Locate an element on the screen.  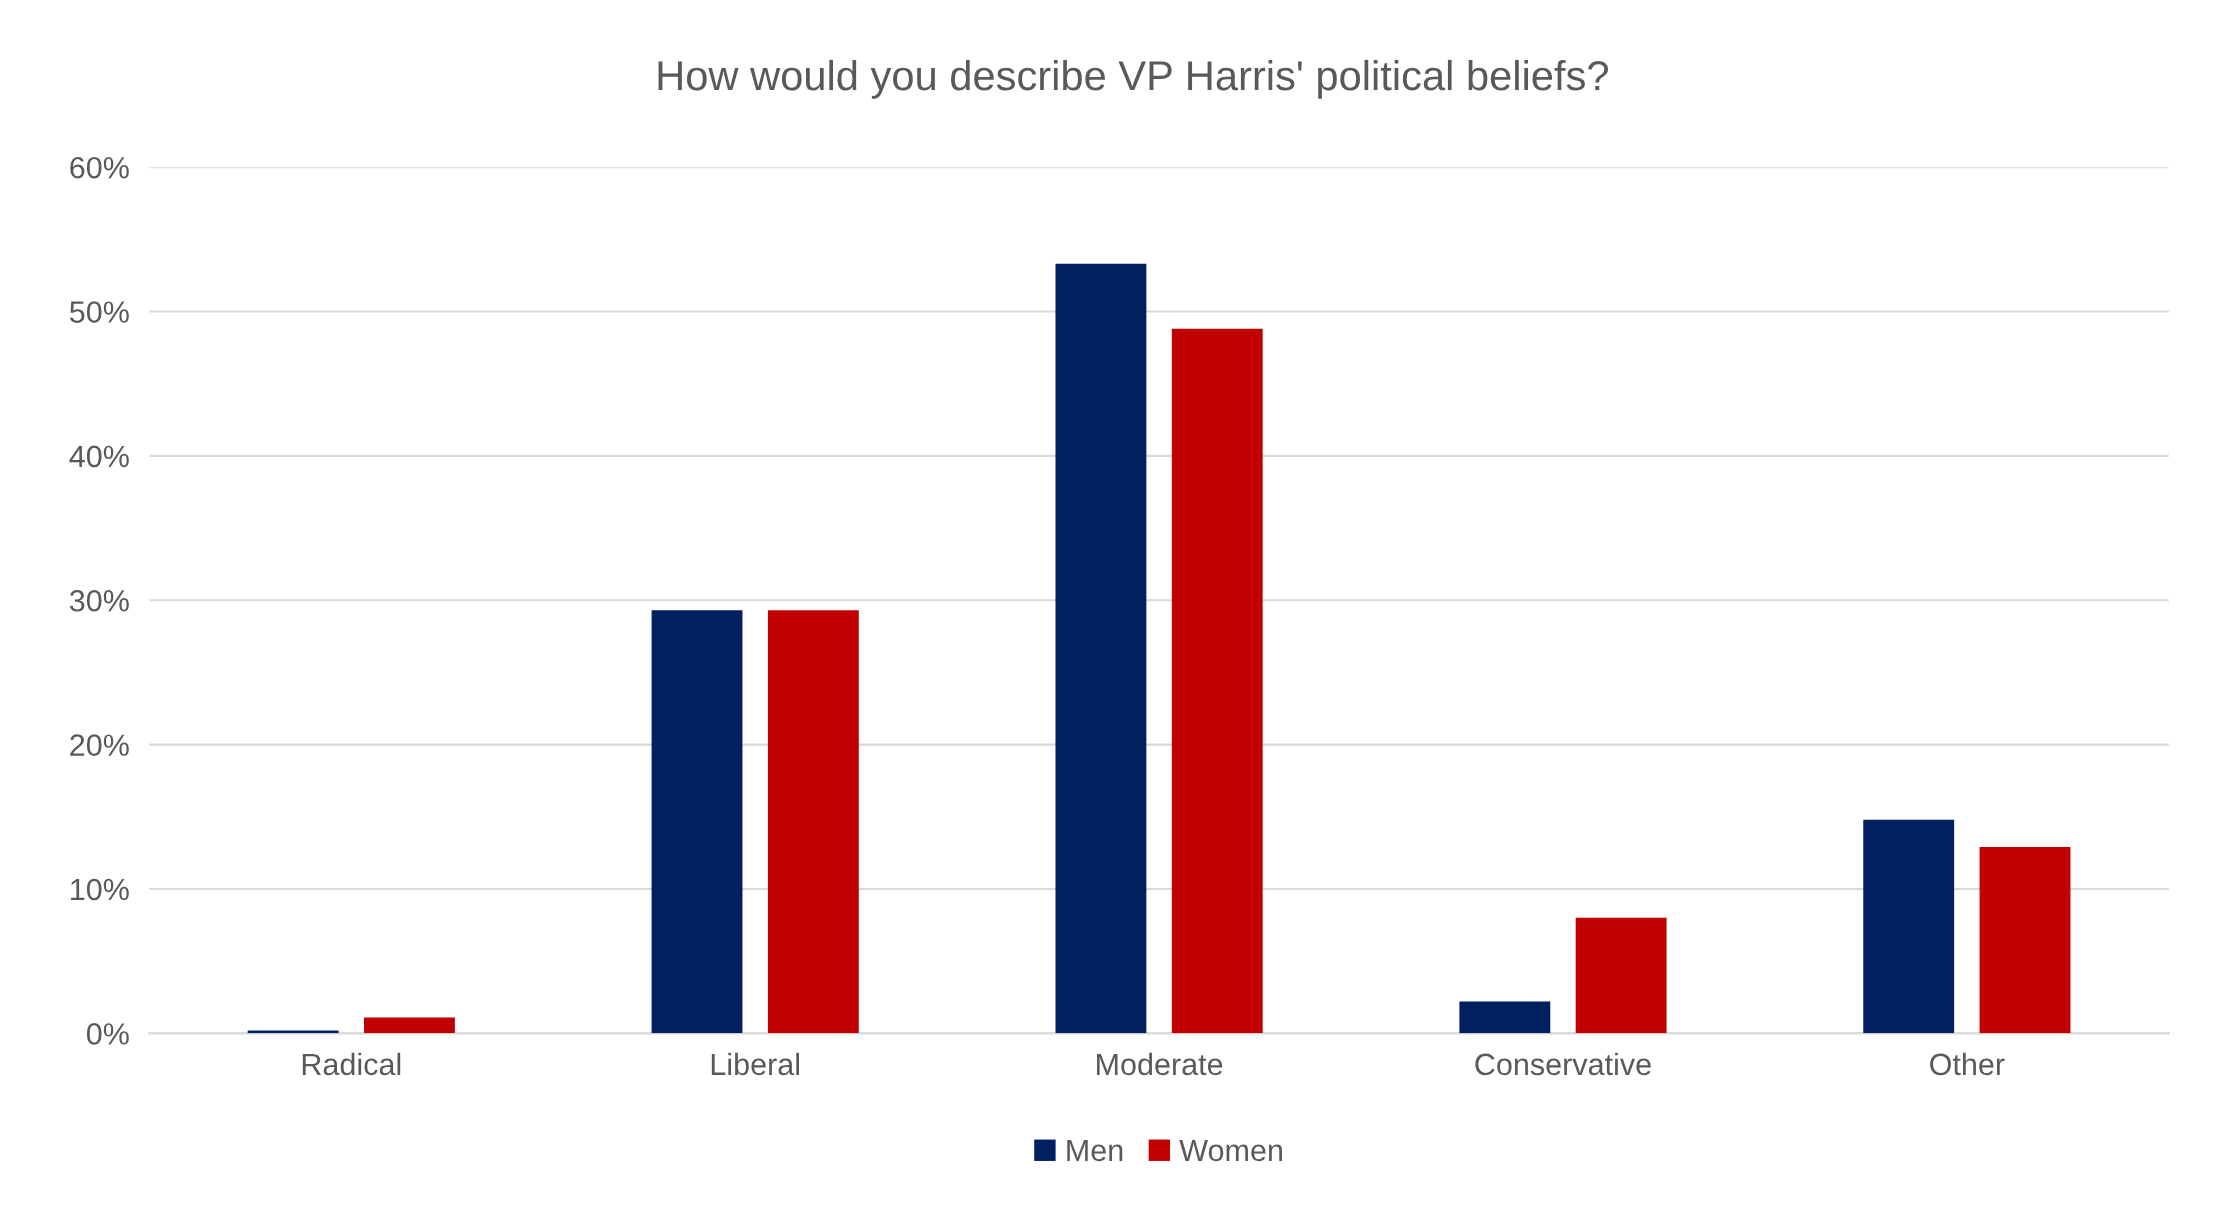
y-tick-label: 10% is located at coordinates (100, 889).